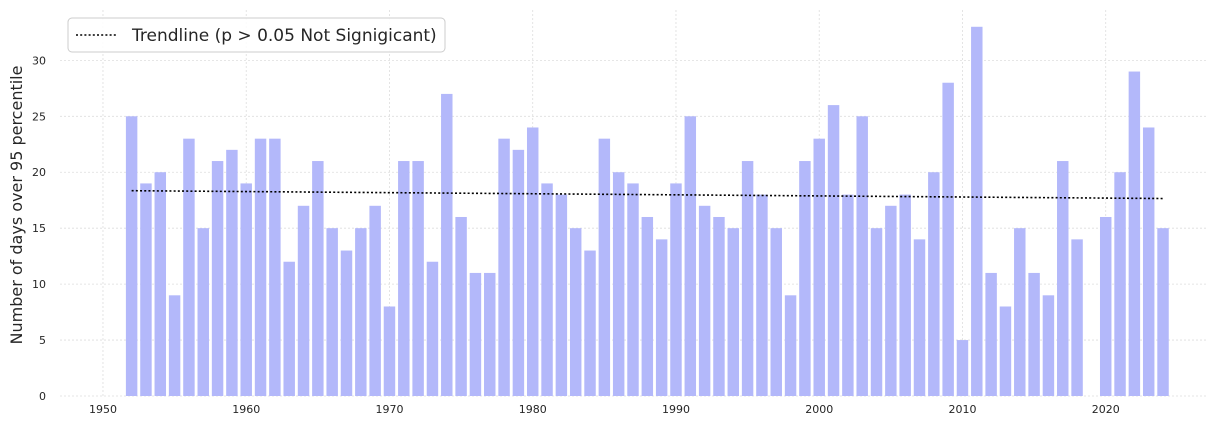  What do you see at coordinates (604, 409) in the screenshot?
I see `x-axis-ticks: 1950 1960 1970 1980 1990 2000 2010 2020` at bounding box center [604, 409].